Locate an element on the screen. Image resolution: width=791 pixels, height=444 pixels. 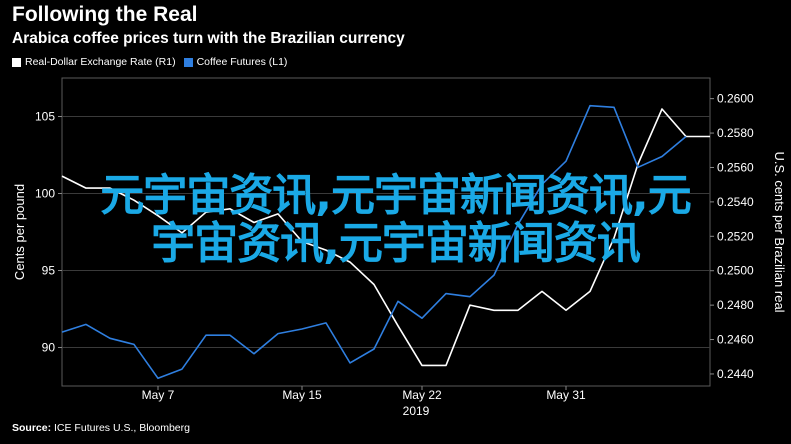
legend-swatch-exchange-rate is located at coordinates (16, 62).